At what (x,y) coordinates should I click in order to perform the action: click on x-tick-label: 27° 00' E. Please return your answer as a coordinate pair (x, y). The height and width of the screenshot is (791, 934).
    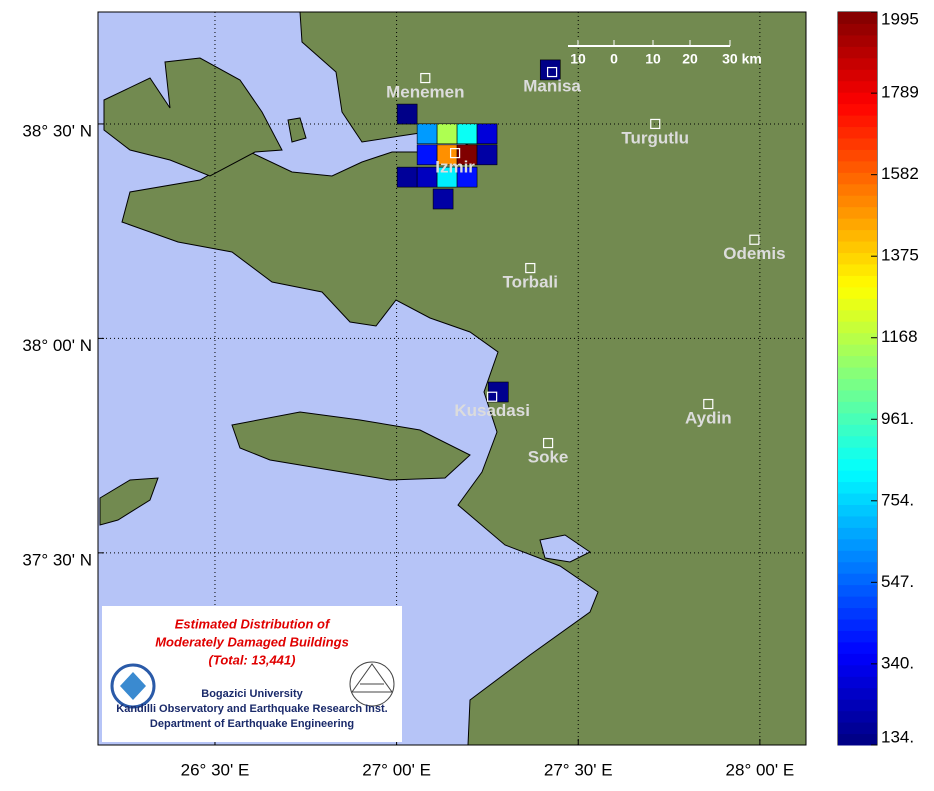
    Looking at the image, I should click on (396, 769).